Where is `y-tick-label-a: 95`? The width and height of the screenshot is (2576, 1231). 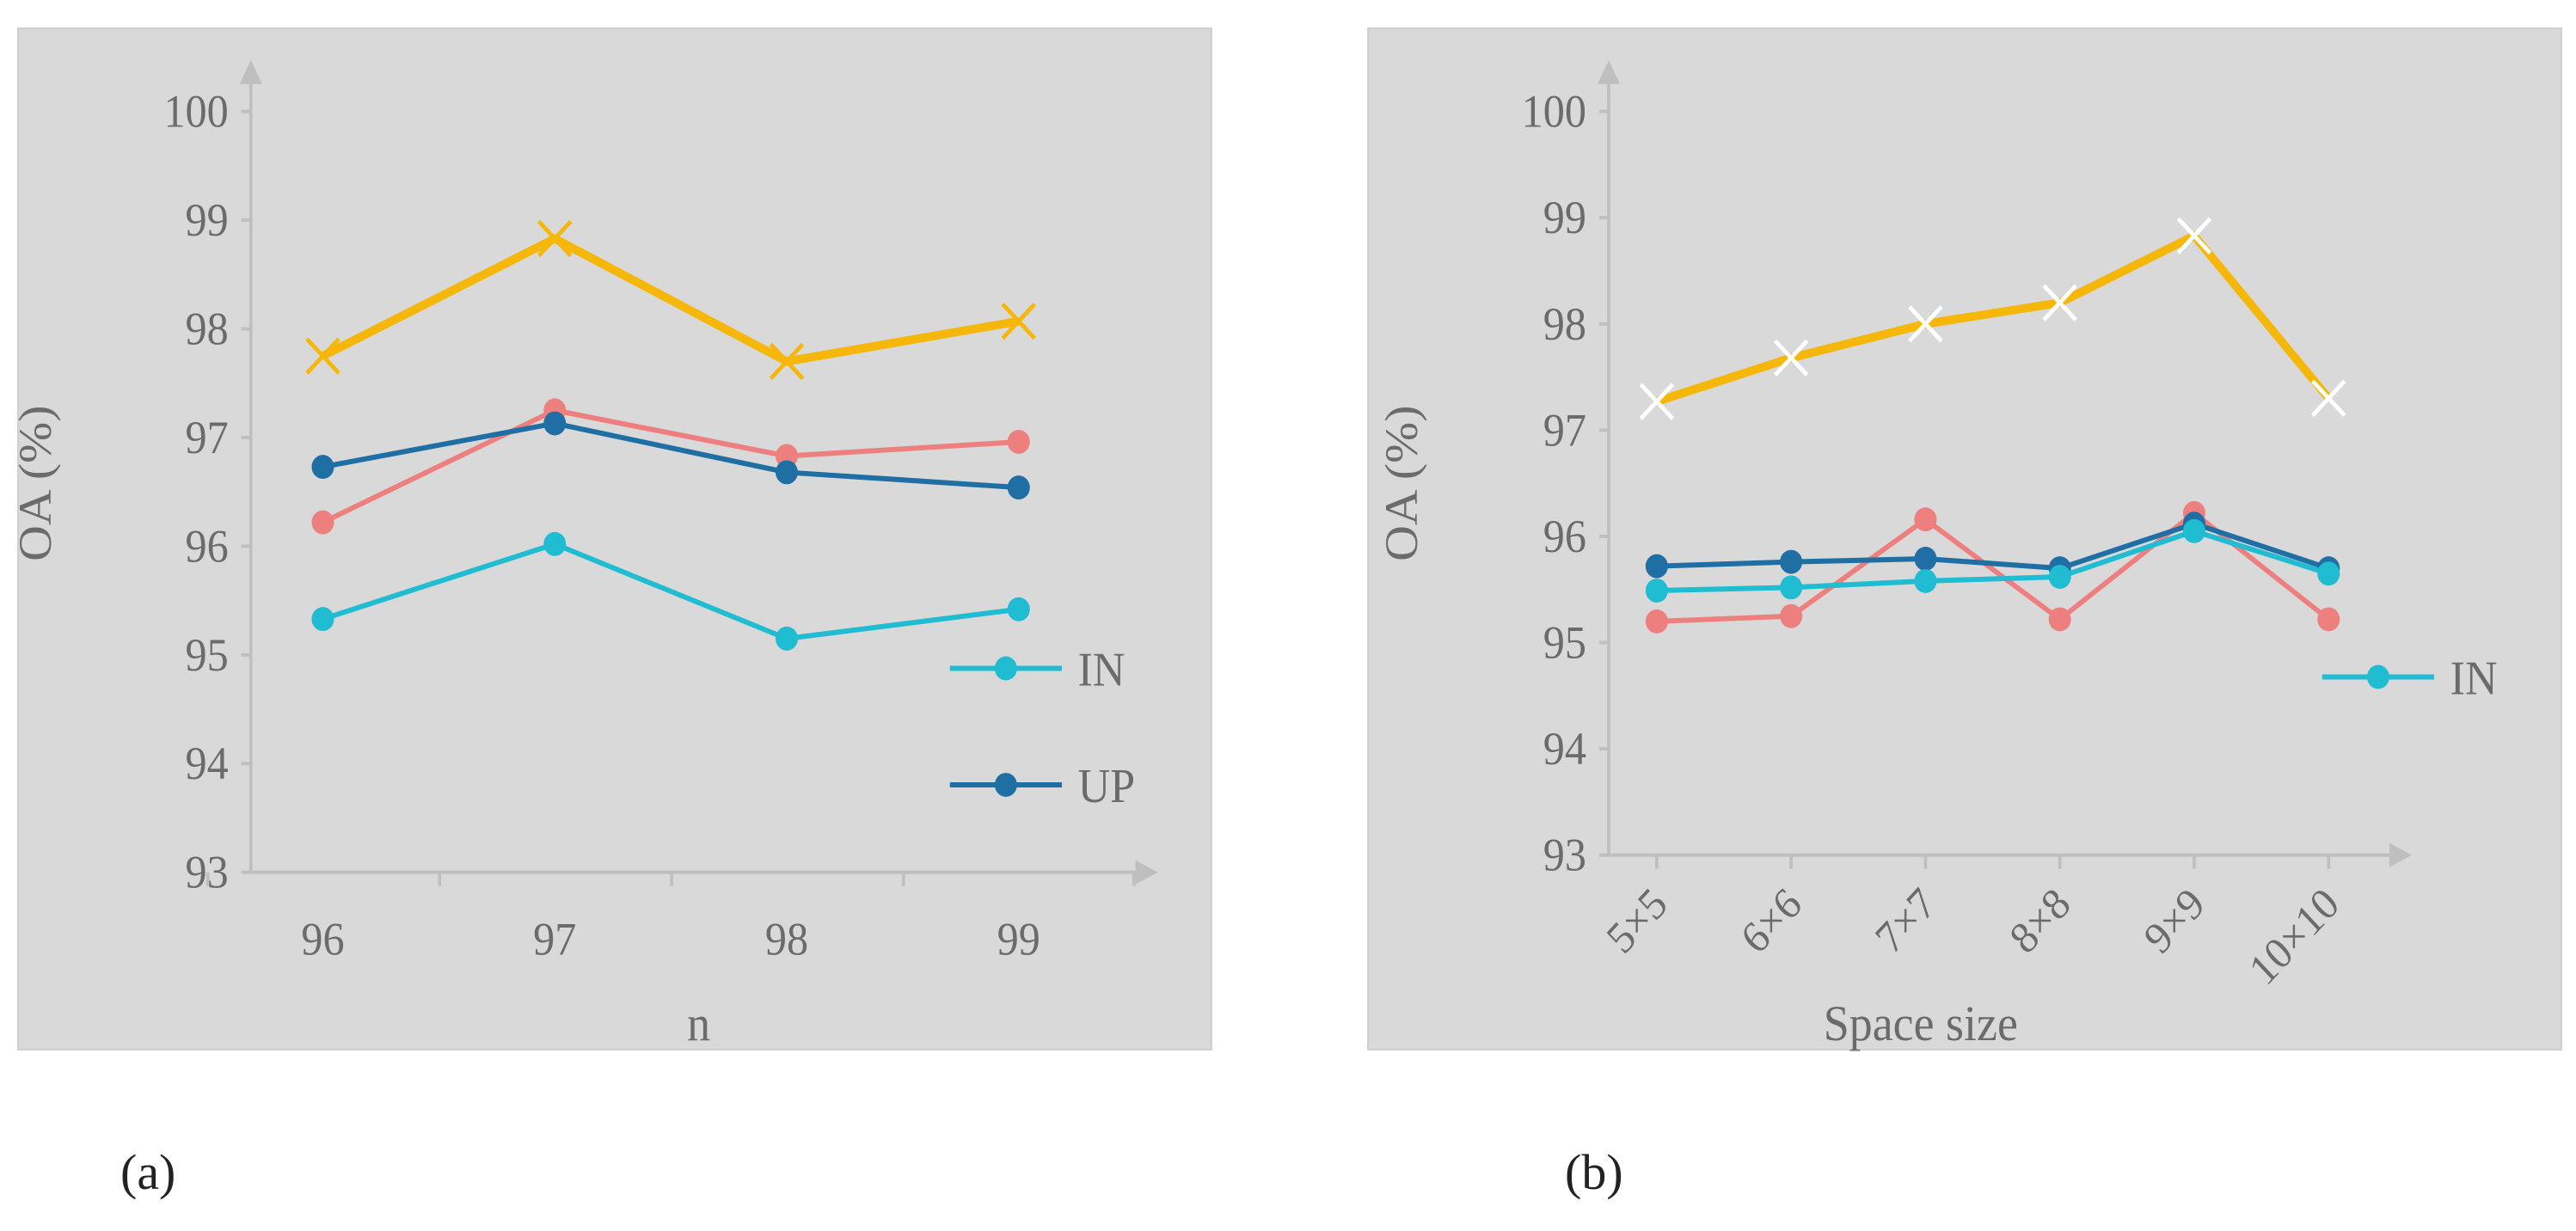 y-tick-label-a: 95 is located at coordinates (207, 655).